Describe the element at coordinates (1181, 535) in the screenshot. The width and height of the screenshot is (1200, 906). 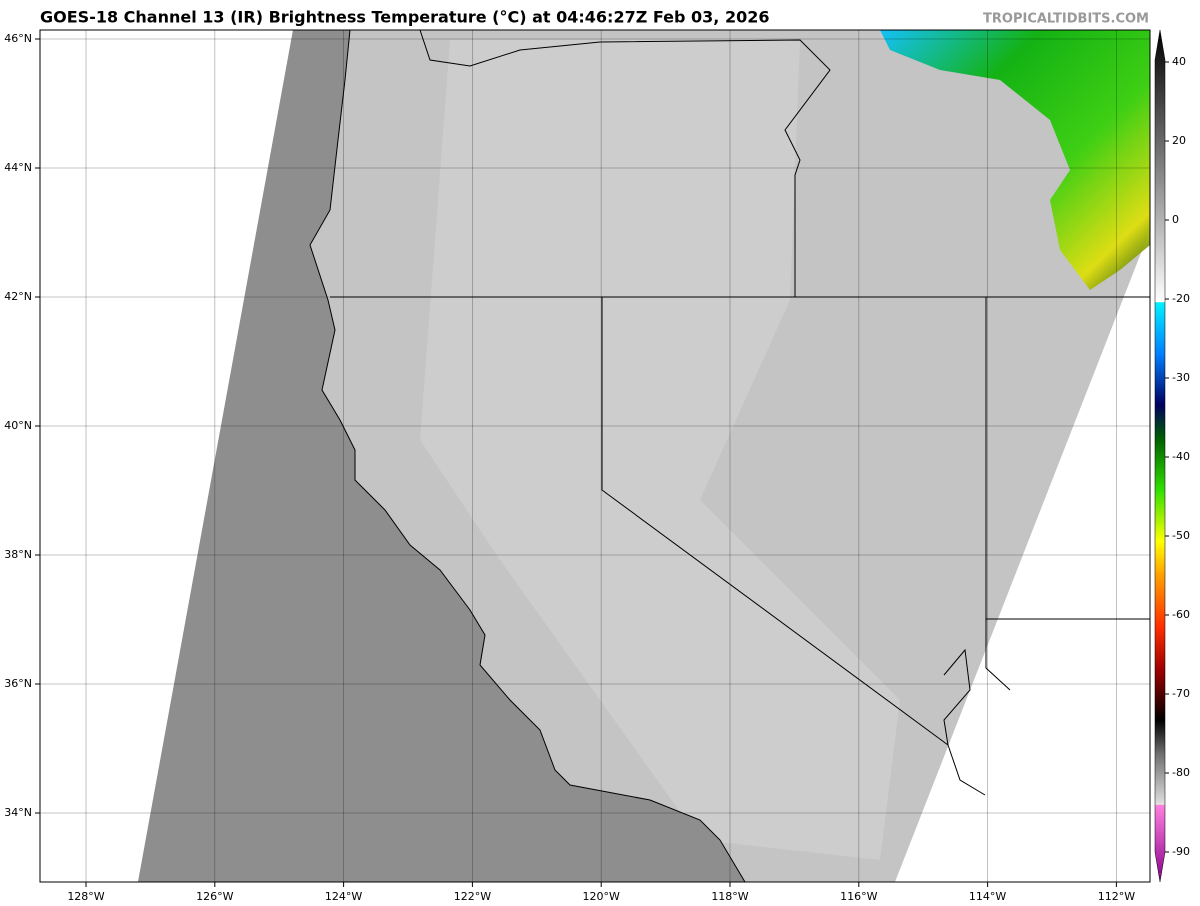
I see `colorbar-label: -50` at that location.